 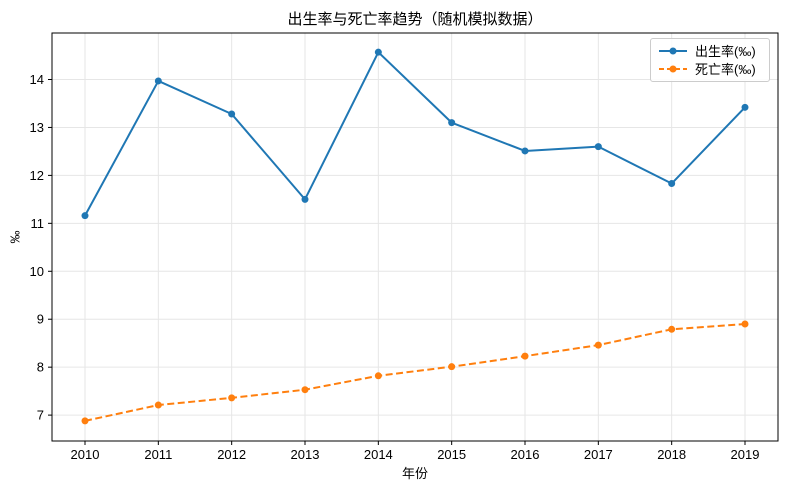 What do you see at coordinates (745, 454) in the screenshot?
I see `x-tick-label: 2019` at bounding box center [745, 454].